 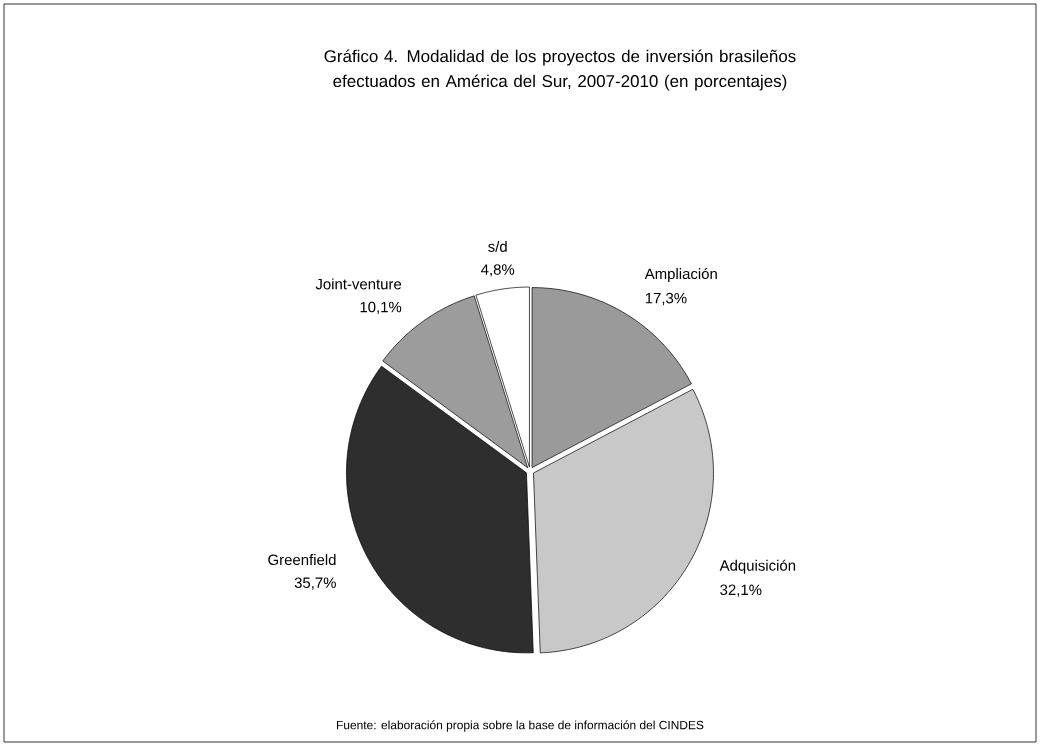 I want to click on data-label: 10,1%, so click(x=381, y=308).